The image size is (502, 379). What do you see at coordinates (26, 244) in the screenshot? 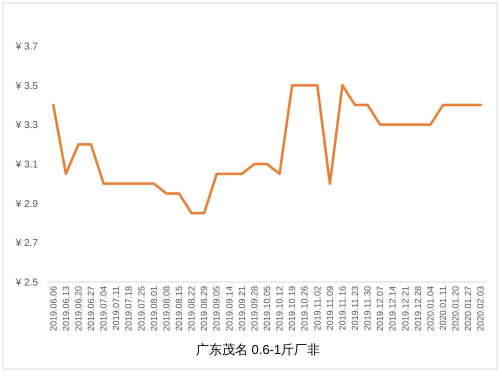
I see `y-tick-label: ¥ 2.7` at bounding box center [26, 244].